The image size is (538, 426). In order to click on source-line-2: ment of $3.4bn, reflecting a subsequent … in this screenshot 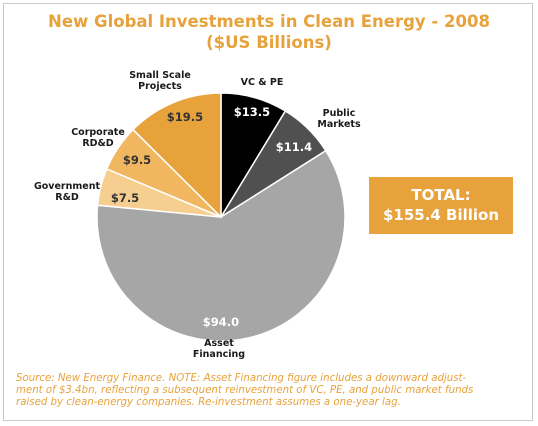, I will do `click(245, 390)`.